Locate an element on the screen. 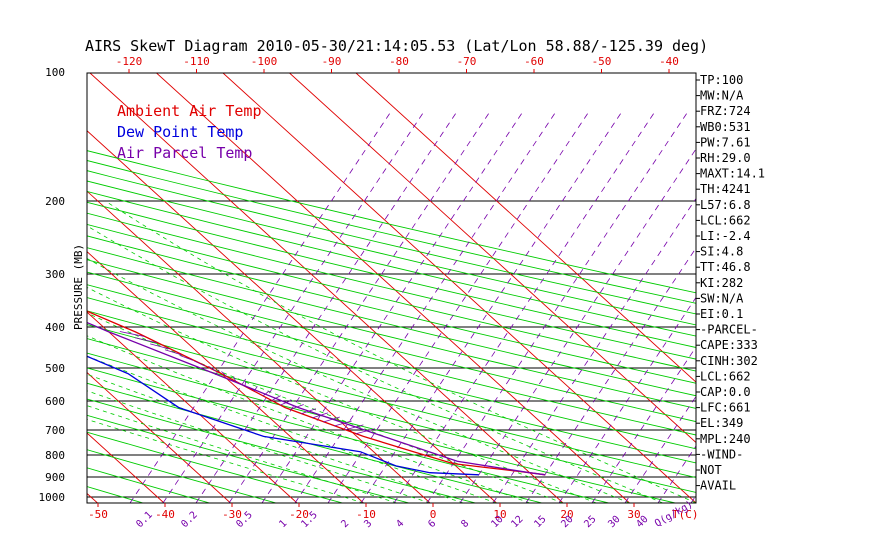 The width and height of the screenshot is (870, 560). bottom-temp-tick-label: -20 is located at coordinates (299, 514).